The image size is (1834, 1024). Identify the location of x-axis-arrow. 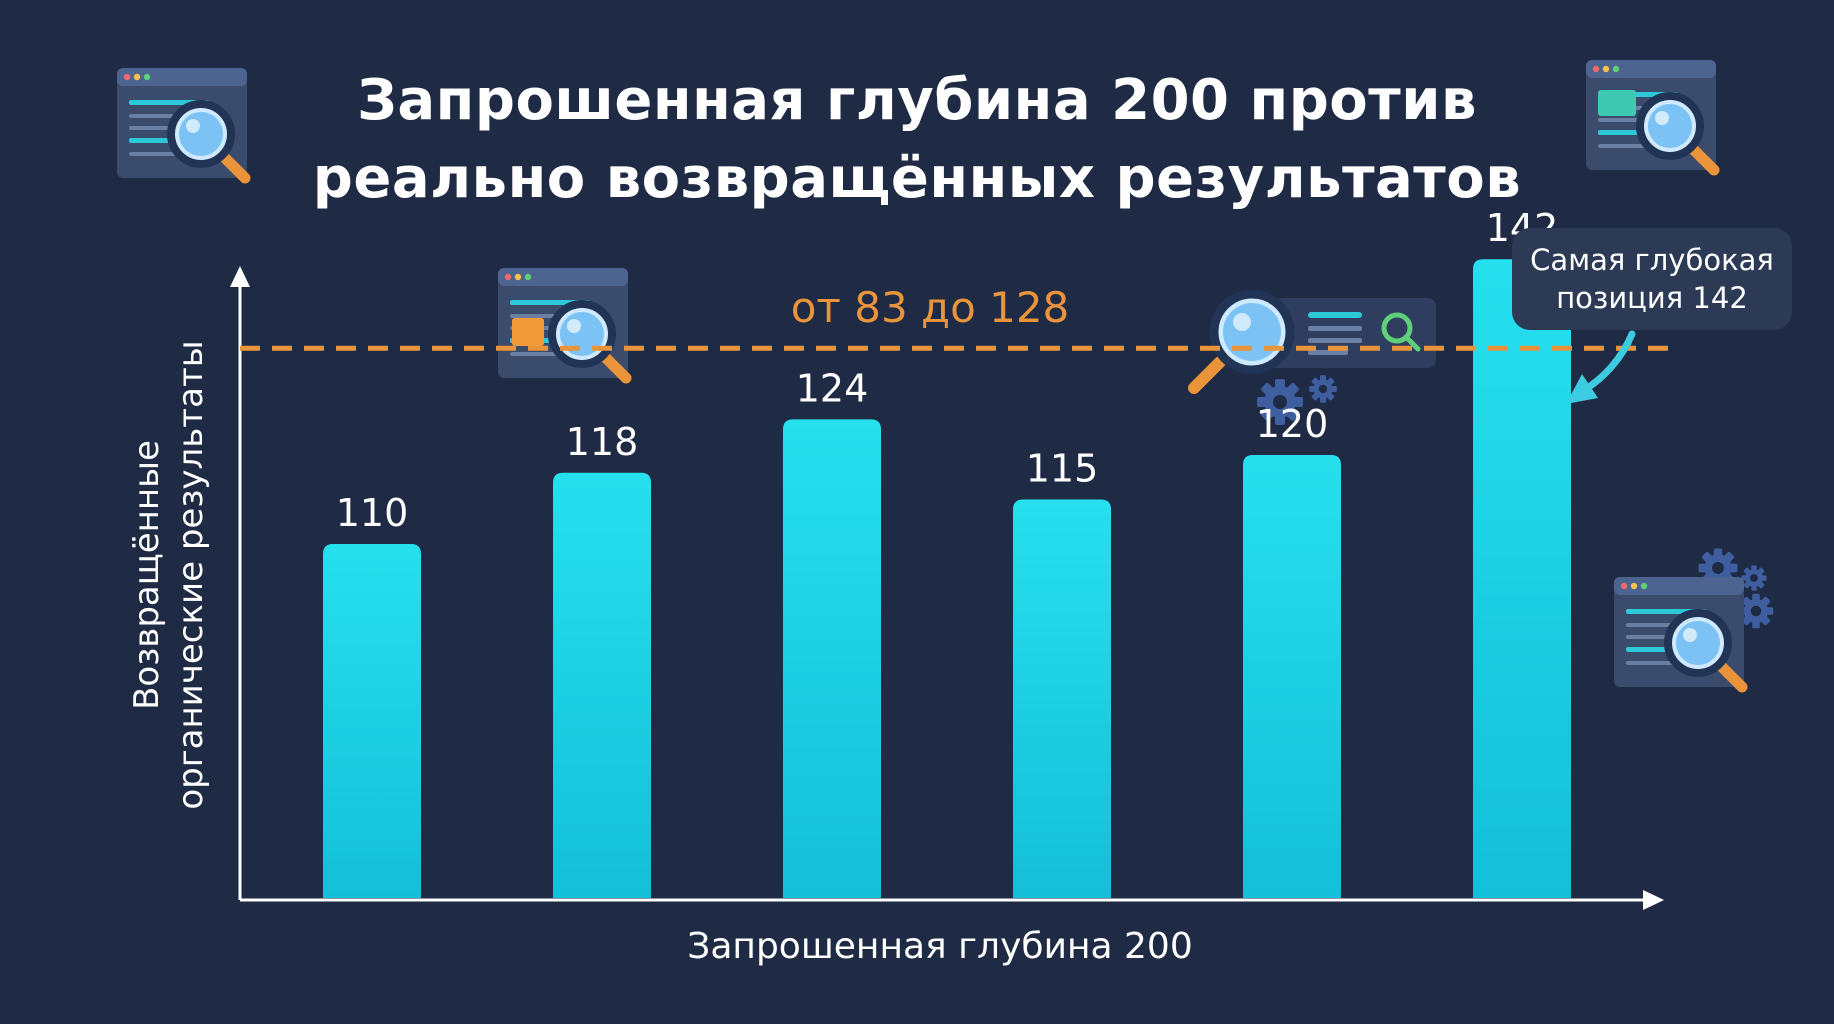
(1653, 900).